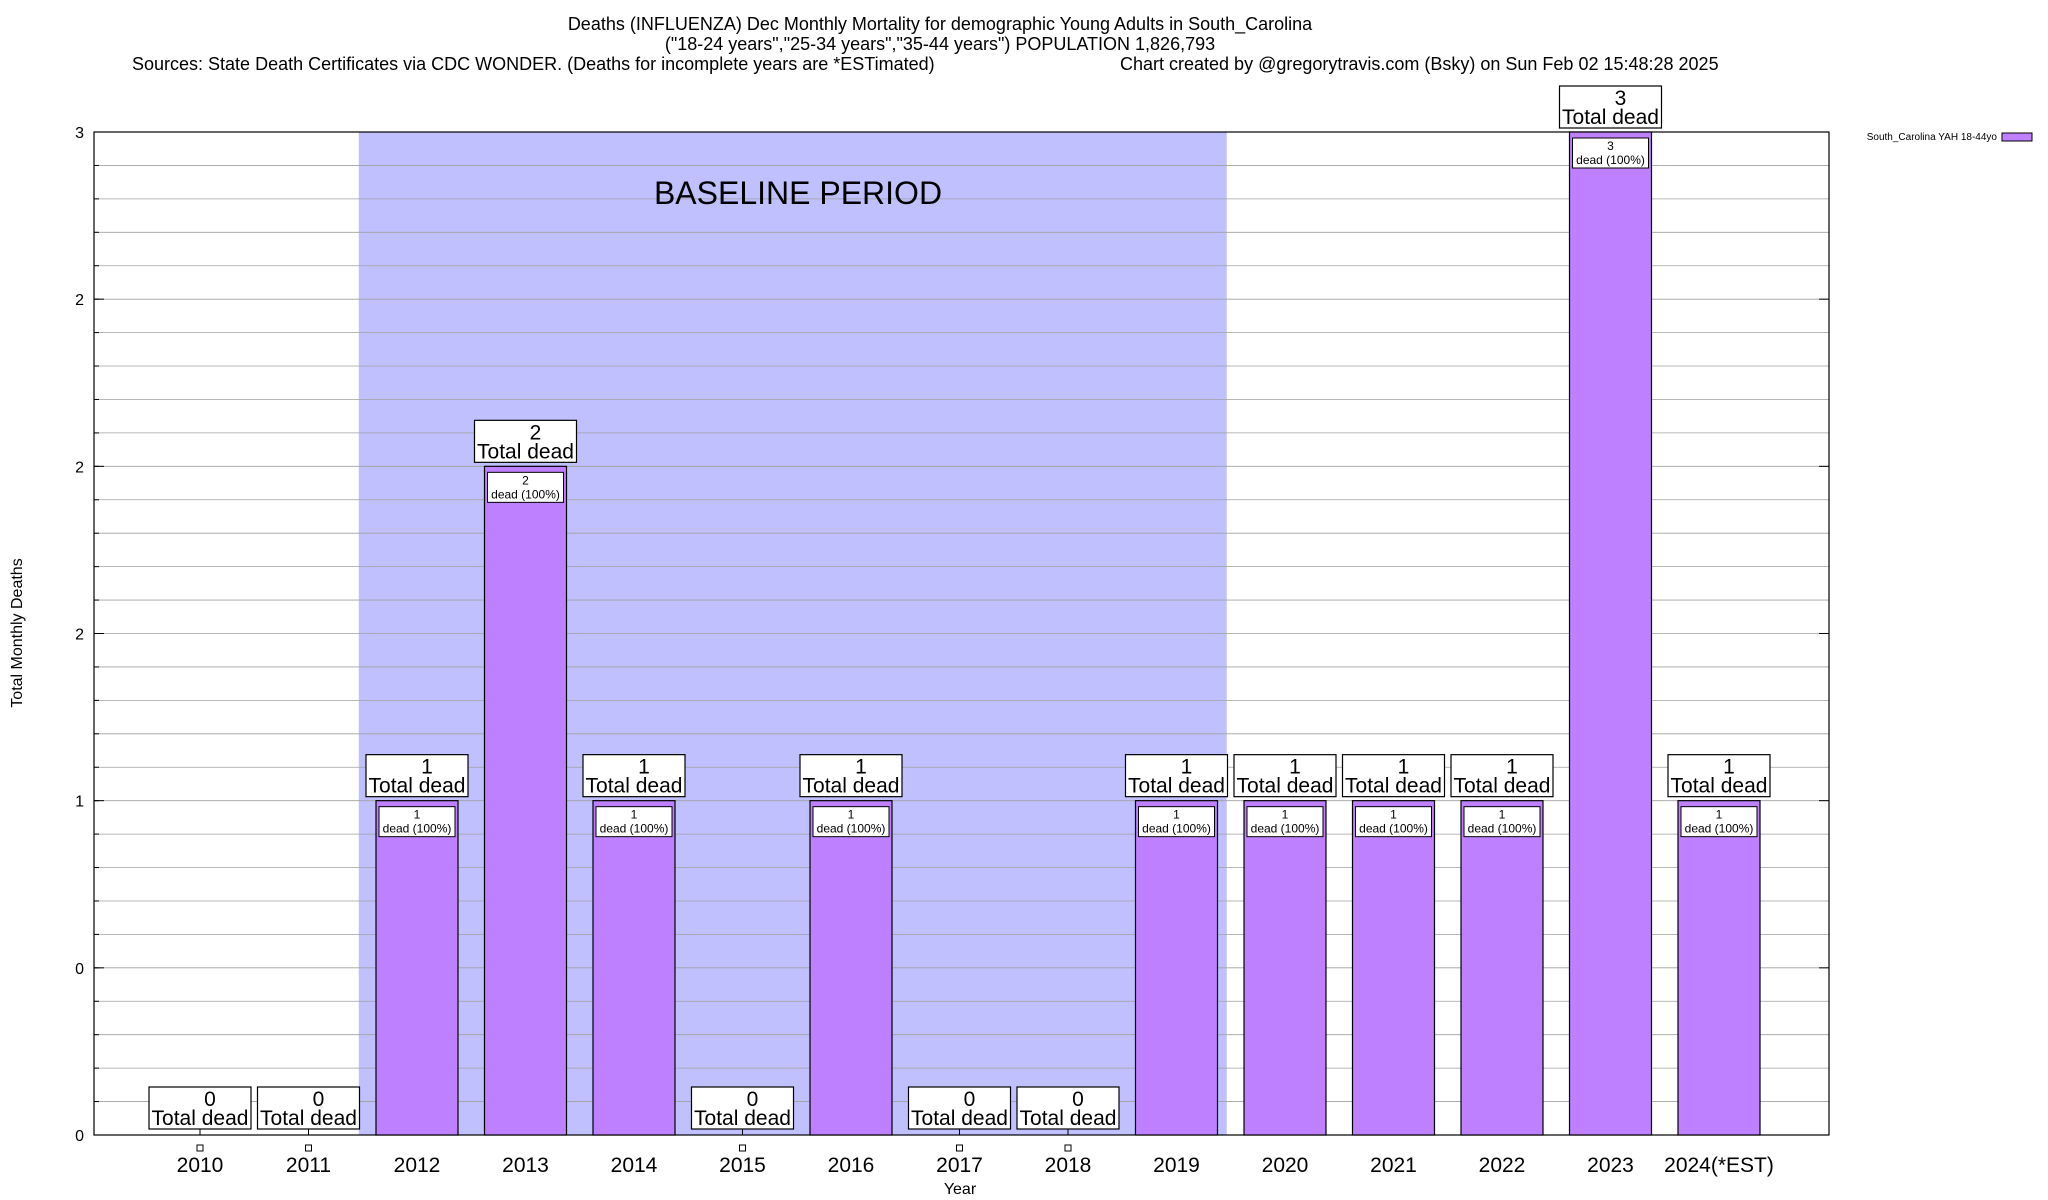  Describe the element at coordinates (634, 1165) in the screenshot. I see `x-tick-label: 2014` at that location.